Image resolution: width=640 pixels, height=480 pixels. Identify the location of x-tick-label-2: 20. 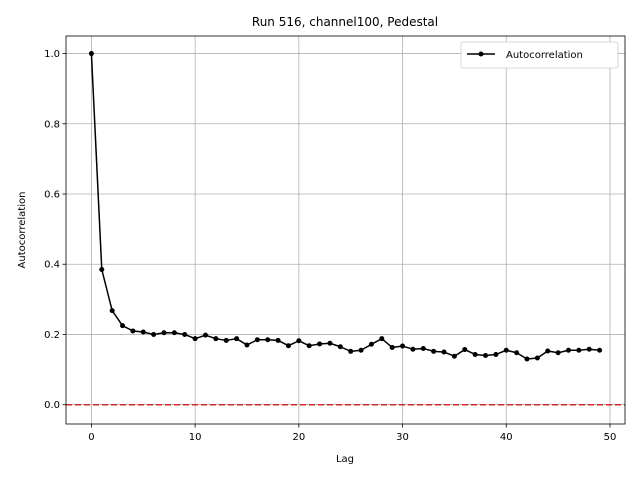
(298, 437).